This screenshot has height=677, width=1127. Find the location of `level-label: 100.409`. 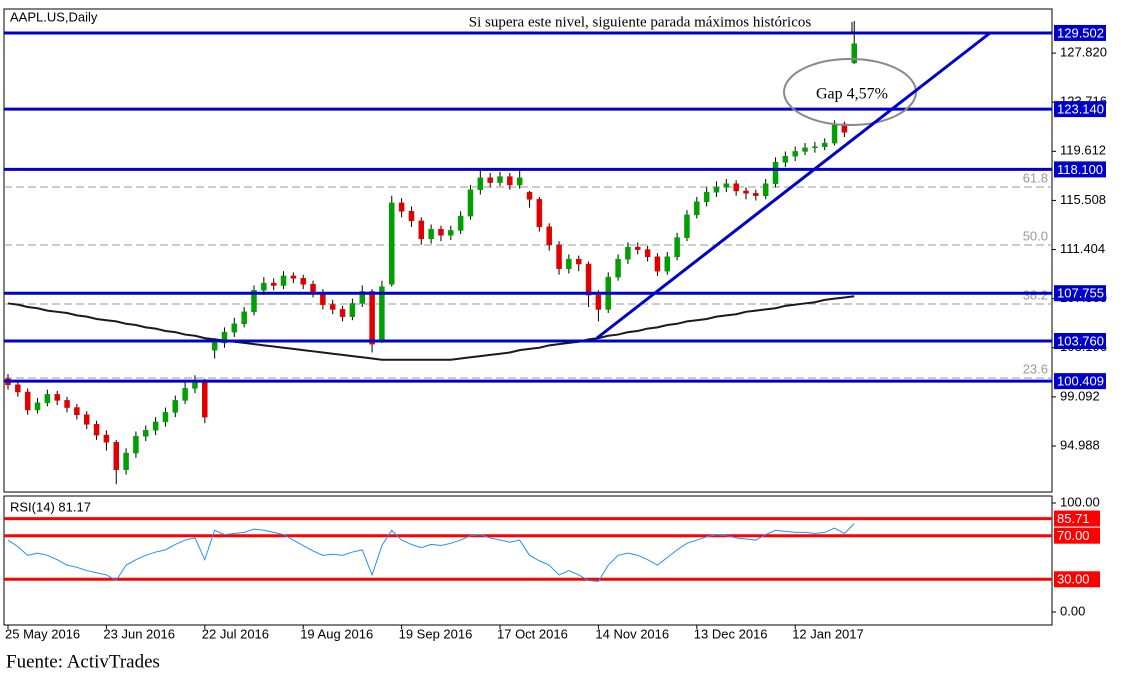

level-label: 100.409 is located at coordinates (1080, 381).